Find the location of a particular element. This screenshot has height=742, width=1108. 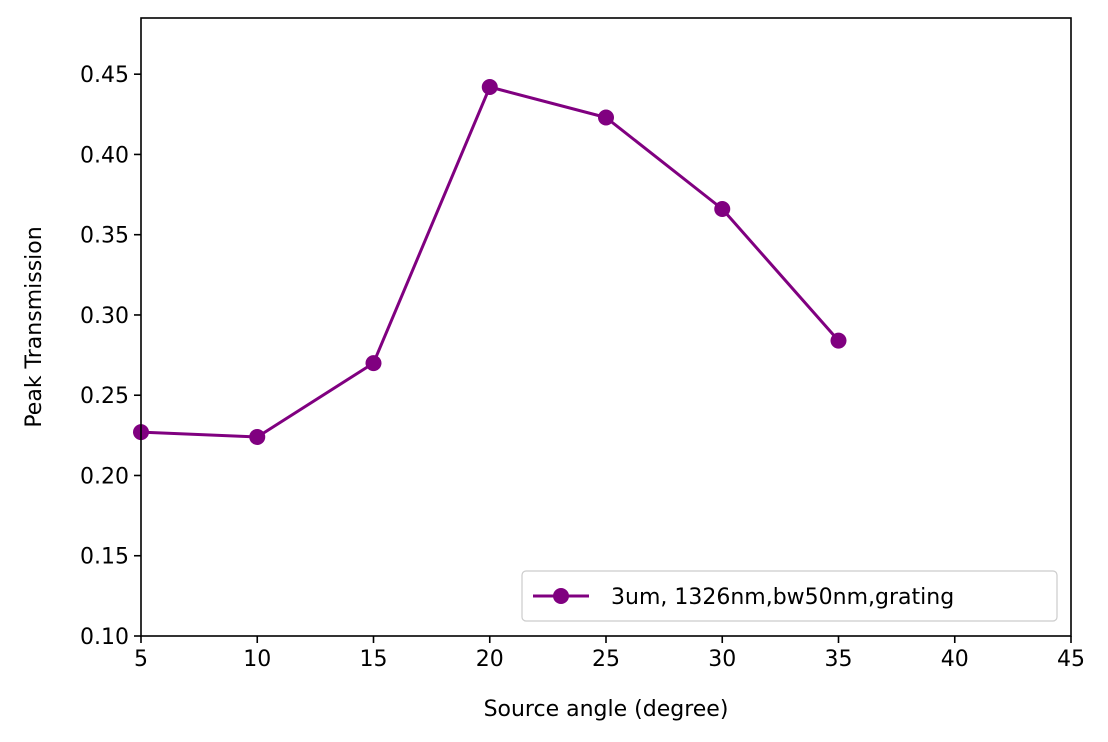

x-tick-label: 45 is located at coordinates (1071, 659).